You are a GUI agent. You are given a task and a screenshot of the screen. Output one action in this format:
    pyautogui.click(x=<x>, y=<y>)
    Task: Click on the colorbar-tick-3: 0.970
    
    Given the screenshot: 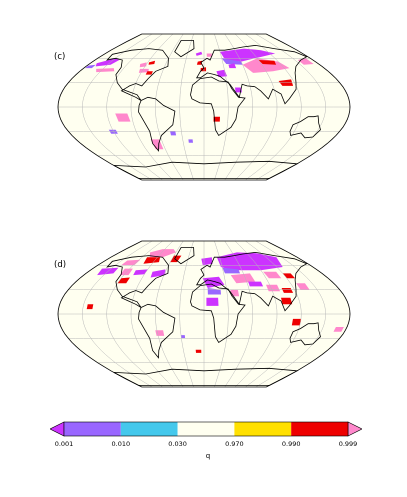 What is the action you would take?
    pyautogui.click(x=234, y=444)
    